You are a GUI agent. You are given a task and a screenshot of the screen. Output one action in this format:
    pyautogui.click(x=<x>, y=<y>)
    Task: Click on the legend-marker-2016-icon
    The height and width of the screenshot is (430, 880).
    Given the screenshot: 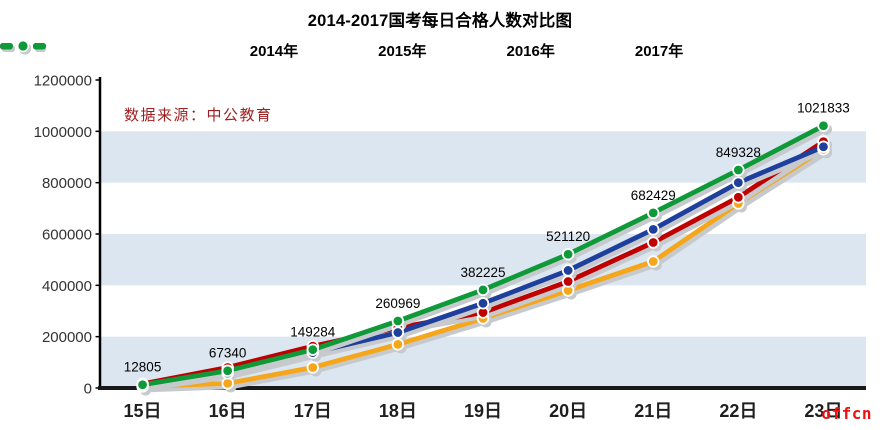 What is the action you would take?
    pyautogui.click(x=250, y=49)
    